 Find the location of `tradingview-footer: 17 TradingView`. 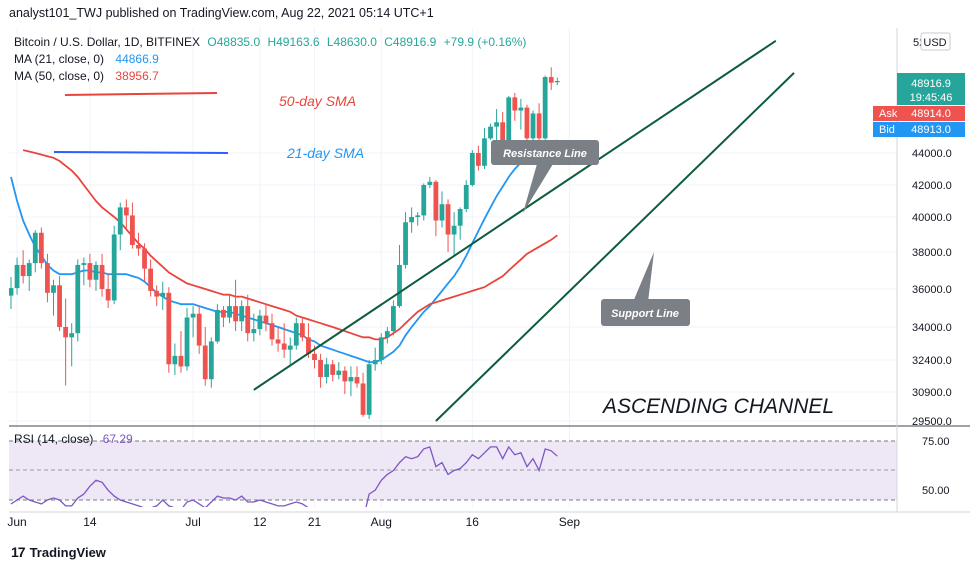

tradingview-footer: 17 TradingView is located at coordinates (58, 552).